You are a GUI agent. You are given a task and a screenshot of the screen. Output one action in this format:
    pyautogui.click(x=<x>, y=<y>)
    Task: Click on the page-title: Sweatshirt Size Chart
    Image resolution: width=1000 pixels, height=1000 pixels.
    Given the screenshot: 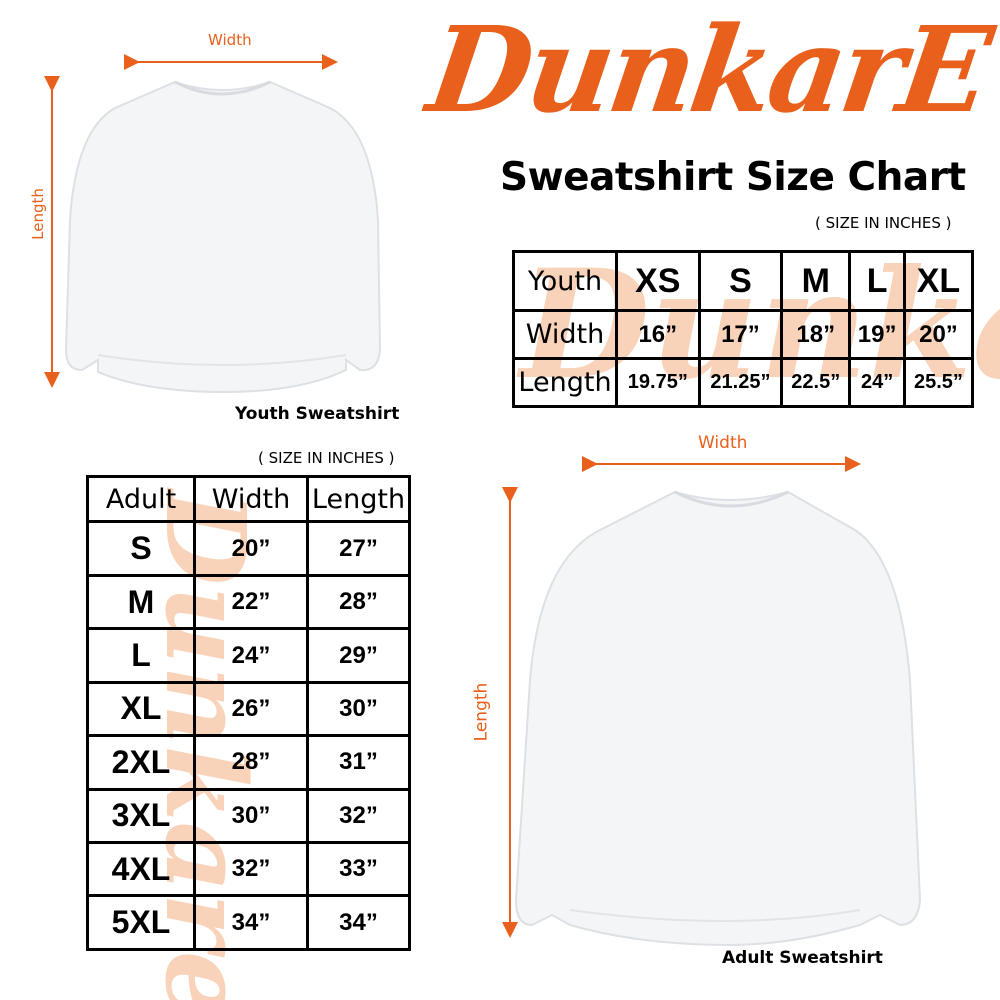 What is the action you would take?
    pyautogui.click(x=733, y=177)
    